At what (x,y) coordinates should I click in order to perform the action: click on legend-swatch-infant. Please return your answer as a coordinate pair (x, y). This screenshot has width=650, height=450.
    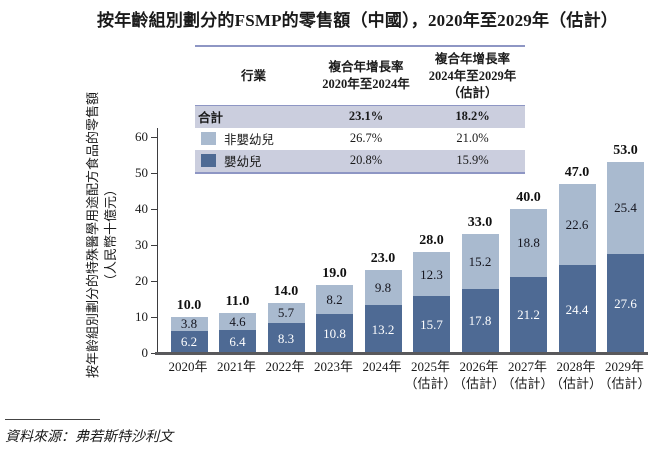
    Looking at the image, I should click on (208, 161).